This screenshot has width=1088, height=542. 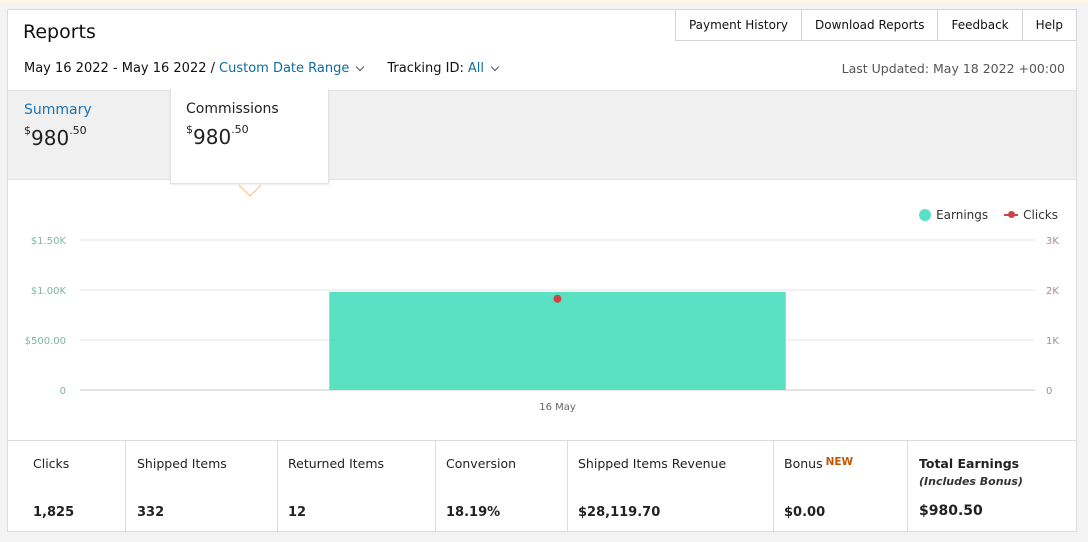 What do you see at coordinates (120, 68) in the screenshot?
I see `date-range-text: May 16 2022 - May 16 2022 /` at bounding box center [120, 68].